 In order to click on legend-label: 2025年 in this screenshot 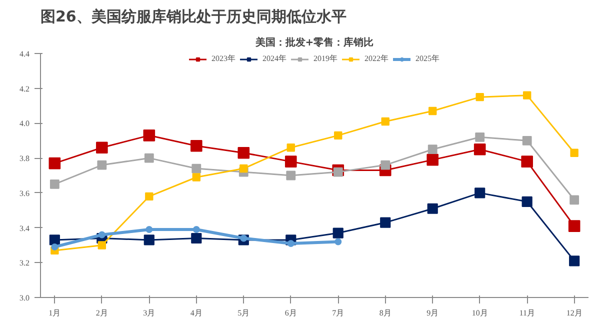, I will do `click(428, 58)`.